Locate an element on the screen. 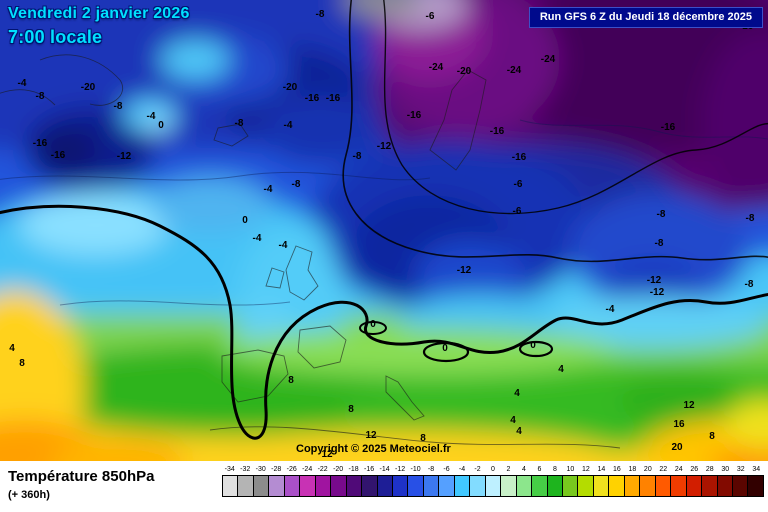  scale-value: -34 is located at coordinates (229, 469).